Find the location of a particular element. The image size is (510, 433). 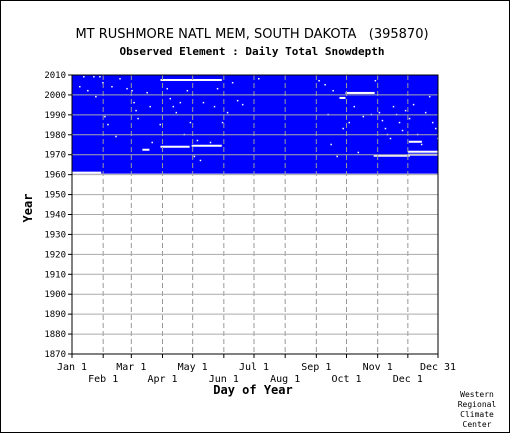

y-tick-label: 1960 is located at coordinates (55, 176).